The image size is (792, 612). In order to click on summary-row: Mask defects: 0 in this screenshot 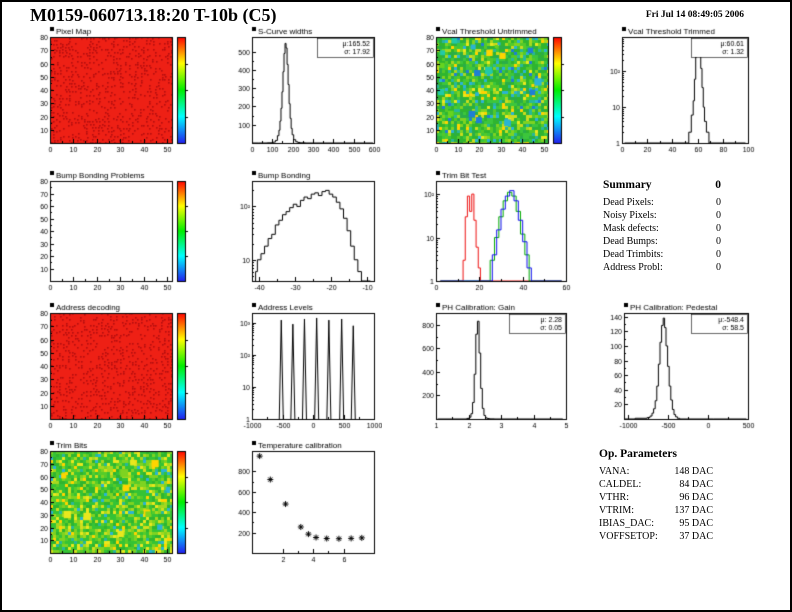, I will do `click(662, 228)`.